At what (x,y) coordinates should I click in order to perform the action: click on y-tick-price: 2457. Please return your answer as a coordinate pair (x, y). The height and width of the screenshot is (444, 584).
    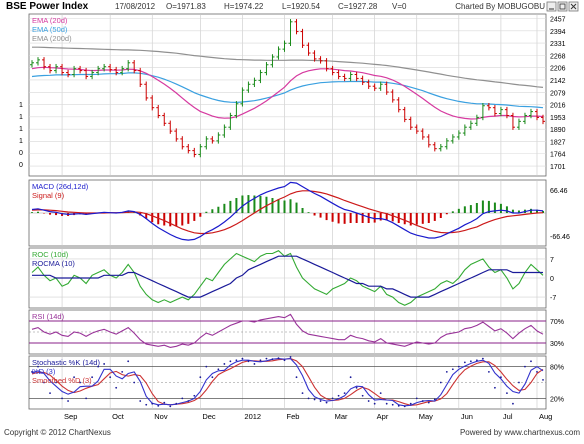
    Looking at the image, I should click on (558, 19).